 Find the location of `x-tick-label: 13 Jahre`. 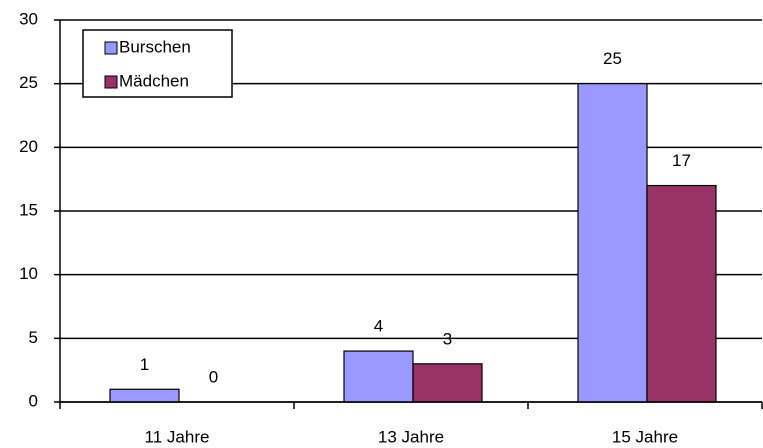

x-tick-label: 13 Jahre is located at coordinates (411, 436).